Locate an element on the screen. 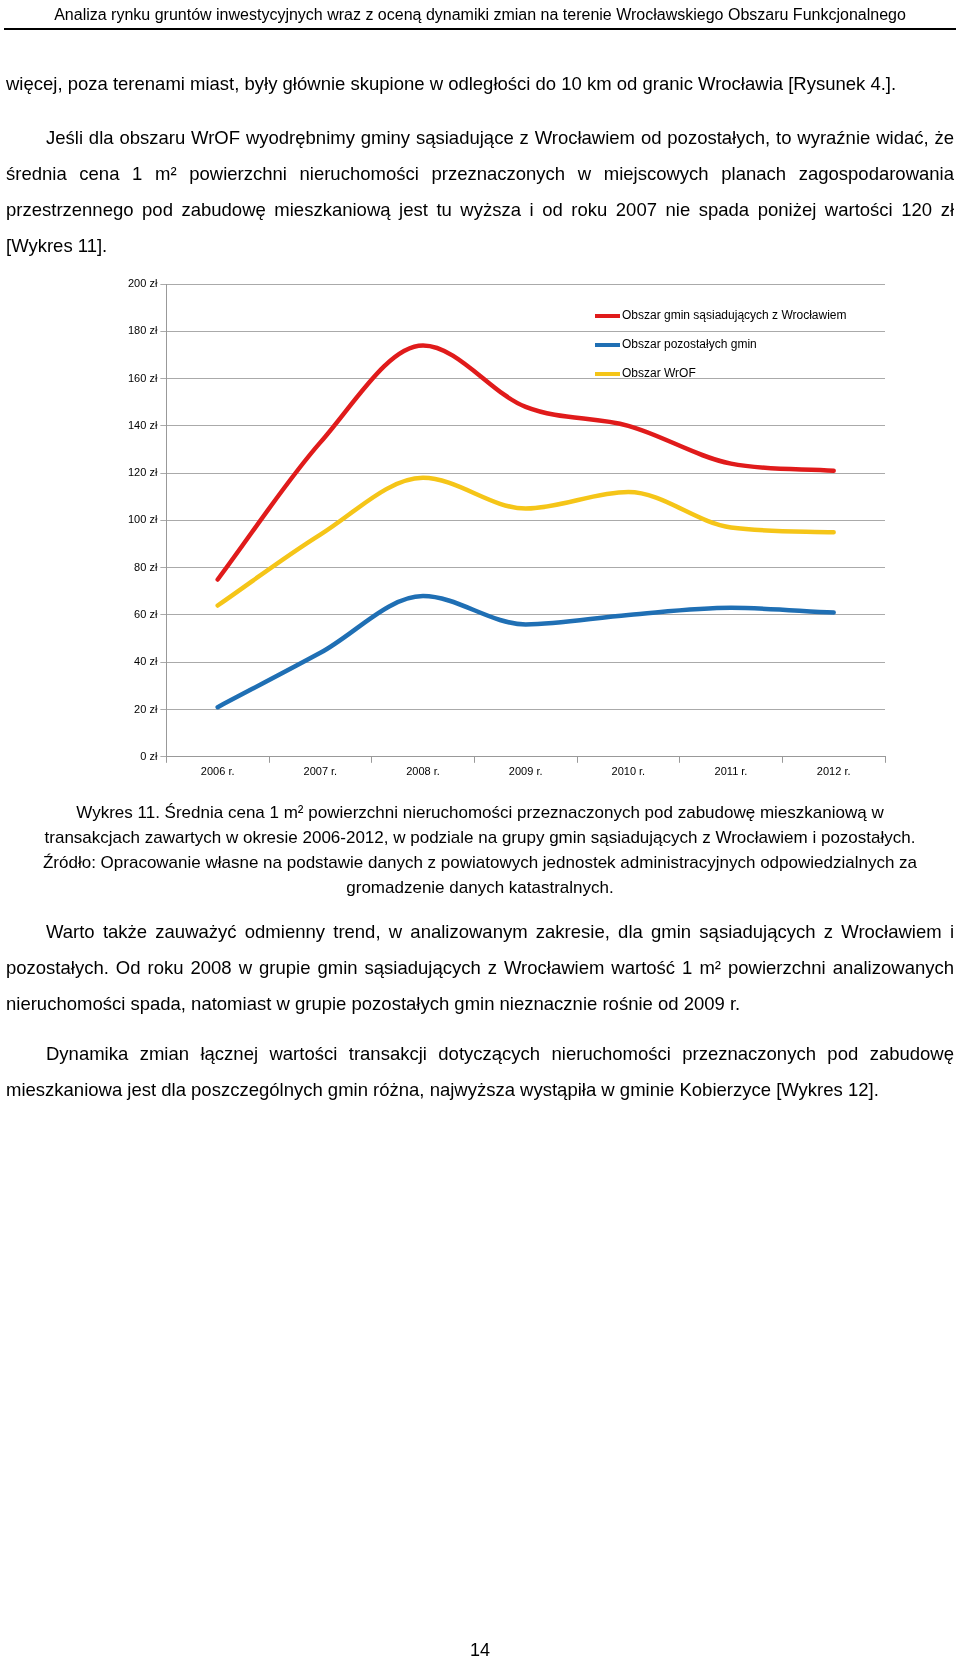 The image size is (960, 1670). text: 14 is located at coordinates (480, 1650).